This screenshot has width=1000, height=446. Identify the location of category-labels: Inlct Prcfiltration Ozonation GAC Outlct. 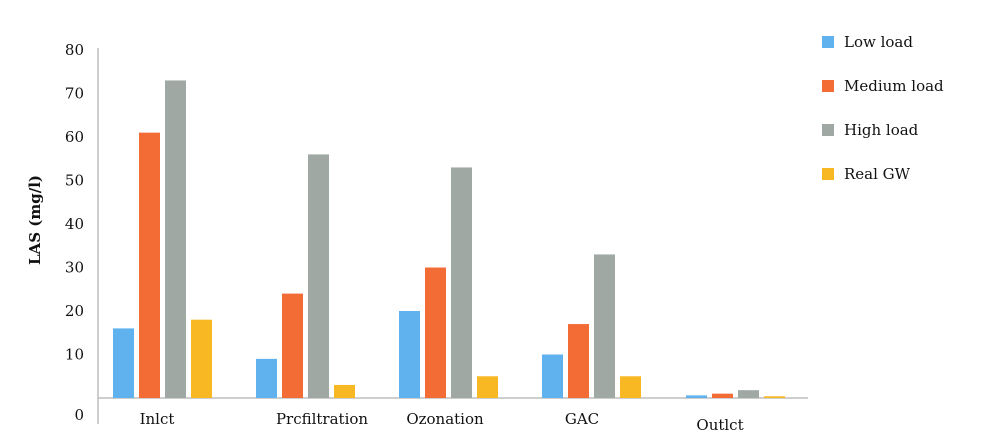
(442, 422).